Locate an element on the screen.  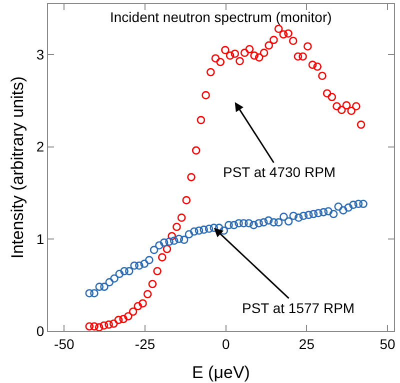
annotation: PST at 1577 RPM is located at coordinates (298, 308).